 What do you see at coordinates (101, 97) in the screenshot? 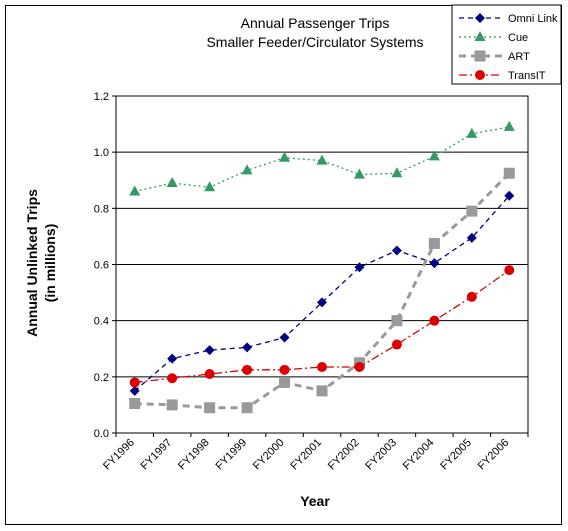
I see `y-tick-label: 1.2` at bounding box center [101, 97].